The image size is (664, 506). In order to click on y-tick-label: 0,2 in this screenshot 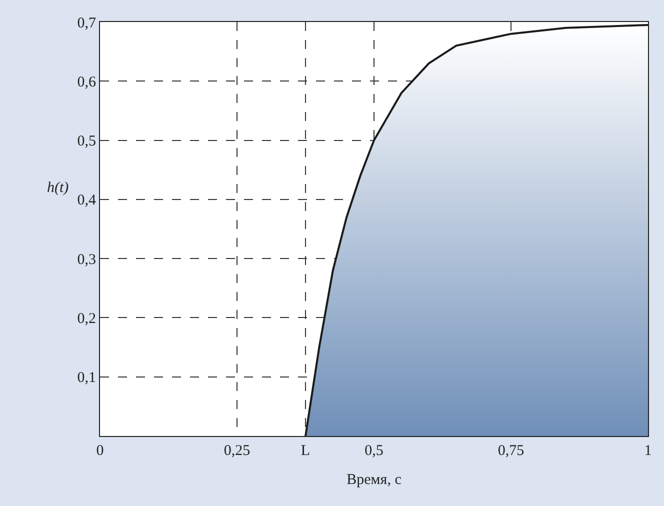, I will do `click(86, 318)`.